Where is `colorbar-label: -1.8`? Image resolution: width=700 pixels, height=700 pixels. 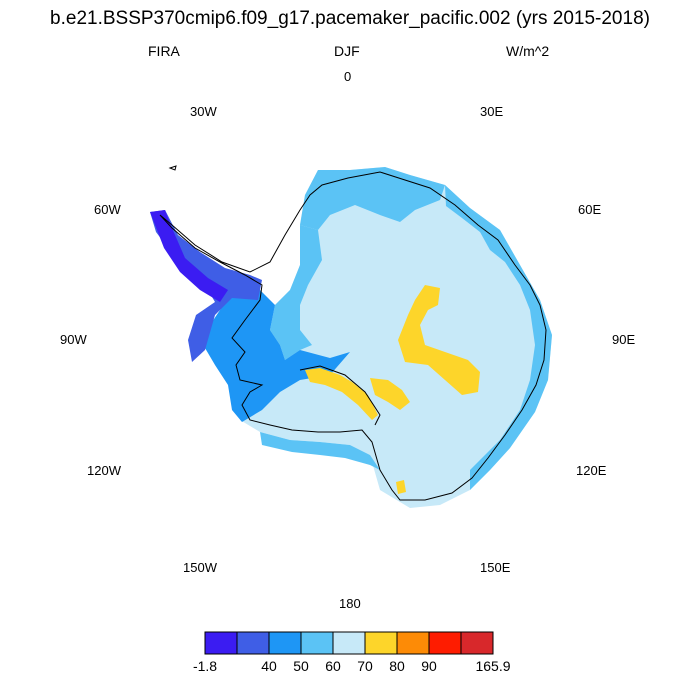 colorbar-label: -1.8 is located at coordinates (205, 666).